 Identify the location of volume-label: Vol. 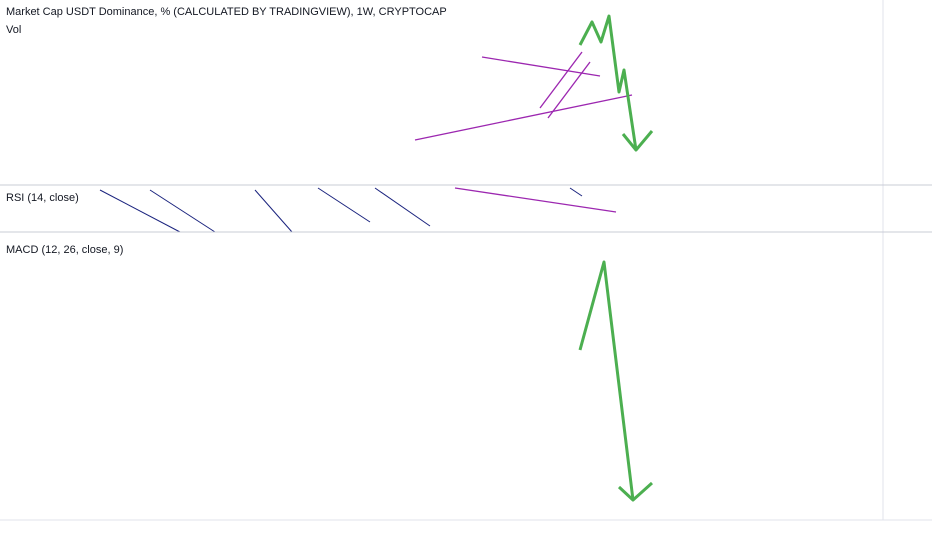
(13, 30).